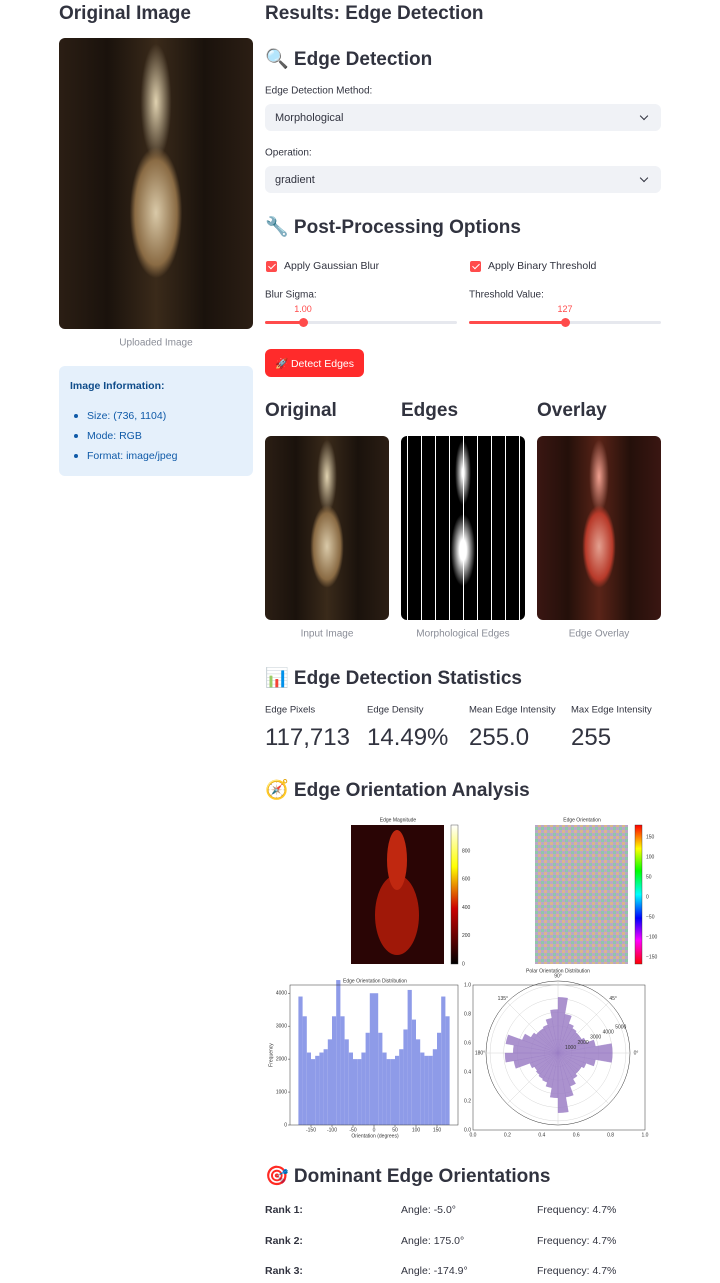 This screenshot has width=720, height=1283. I want to click on caption: Input Image, so click(327, 634).